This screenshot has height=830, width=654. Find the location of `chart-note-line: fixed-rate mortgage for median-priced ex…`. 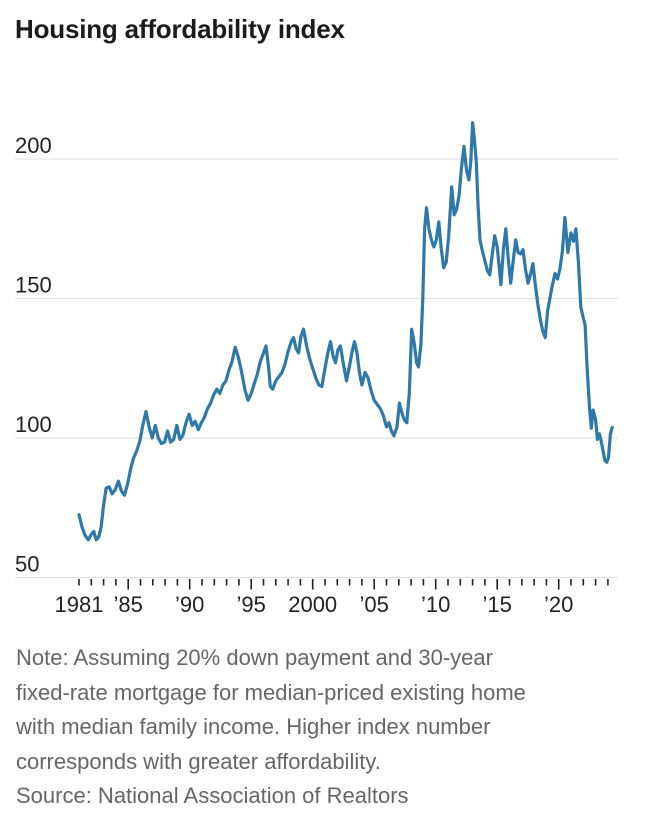

chart-note-line: fixed-rate mortgage for median-priced ex… is located at coordinates (271, 692).